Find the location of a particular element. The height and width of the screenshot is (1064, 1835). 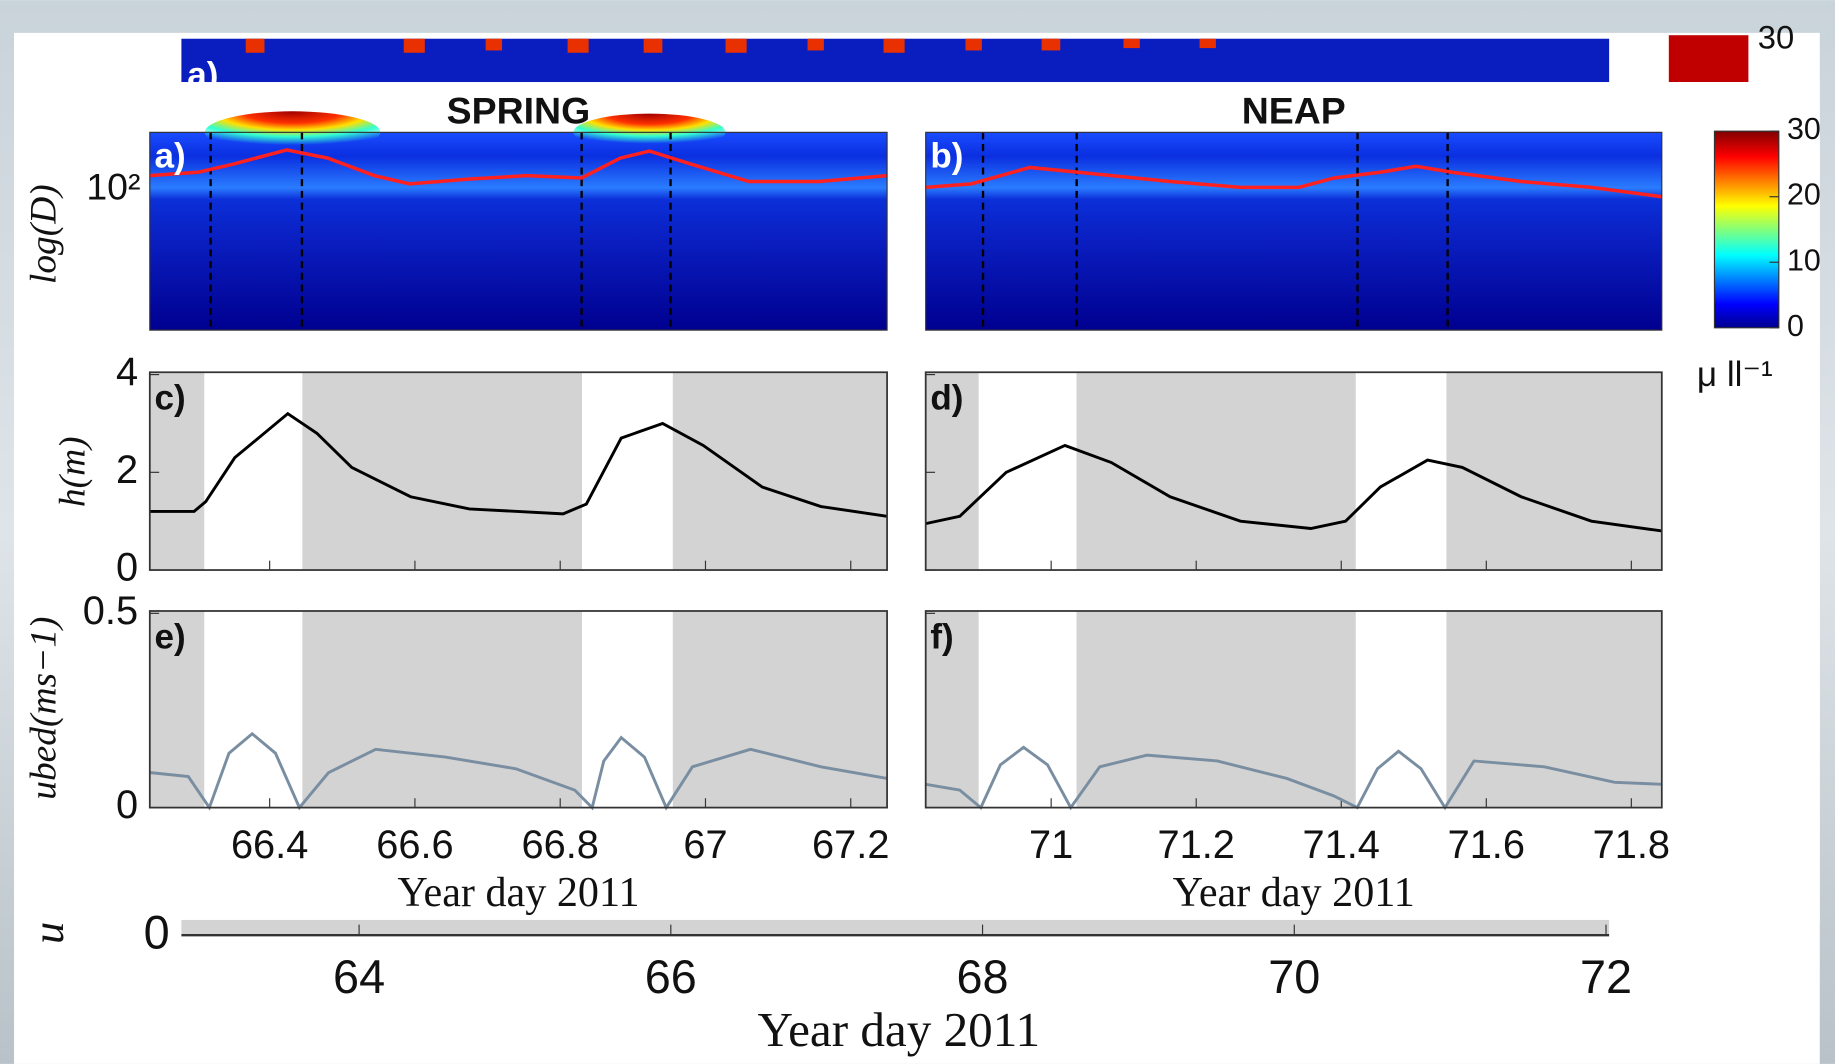

background-colorbar-tick-label: 30 is located at coordinates (1776, 37).